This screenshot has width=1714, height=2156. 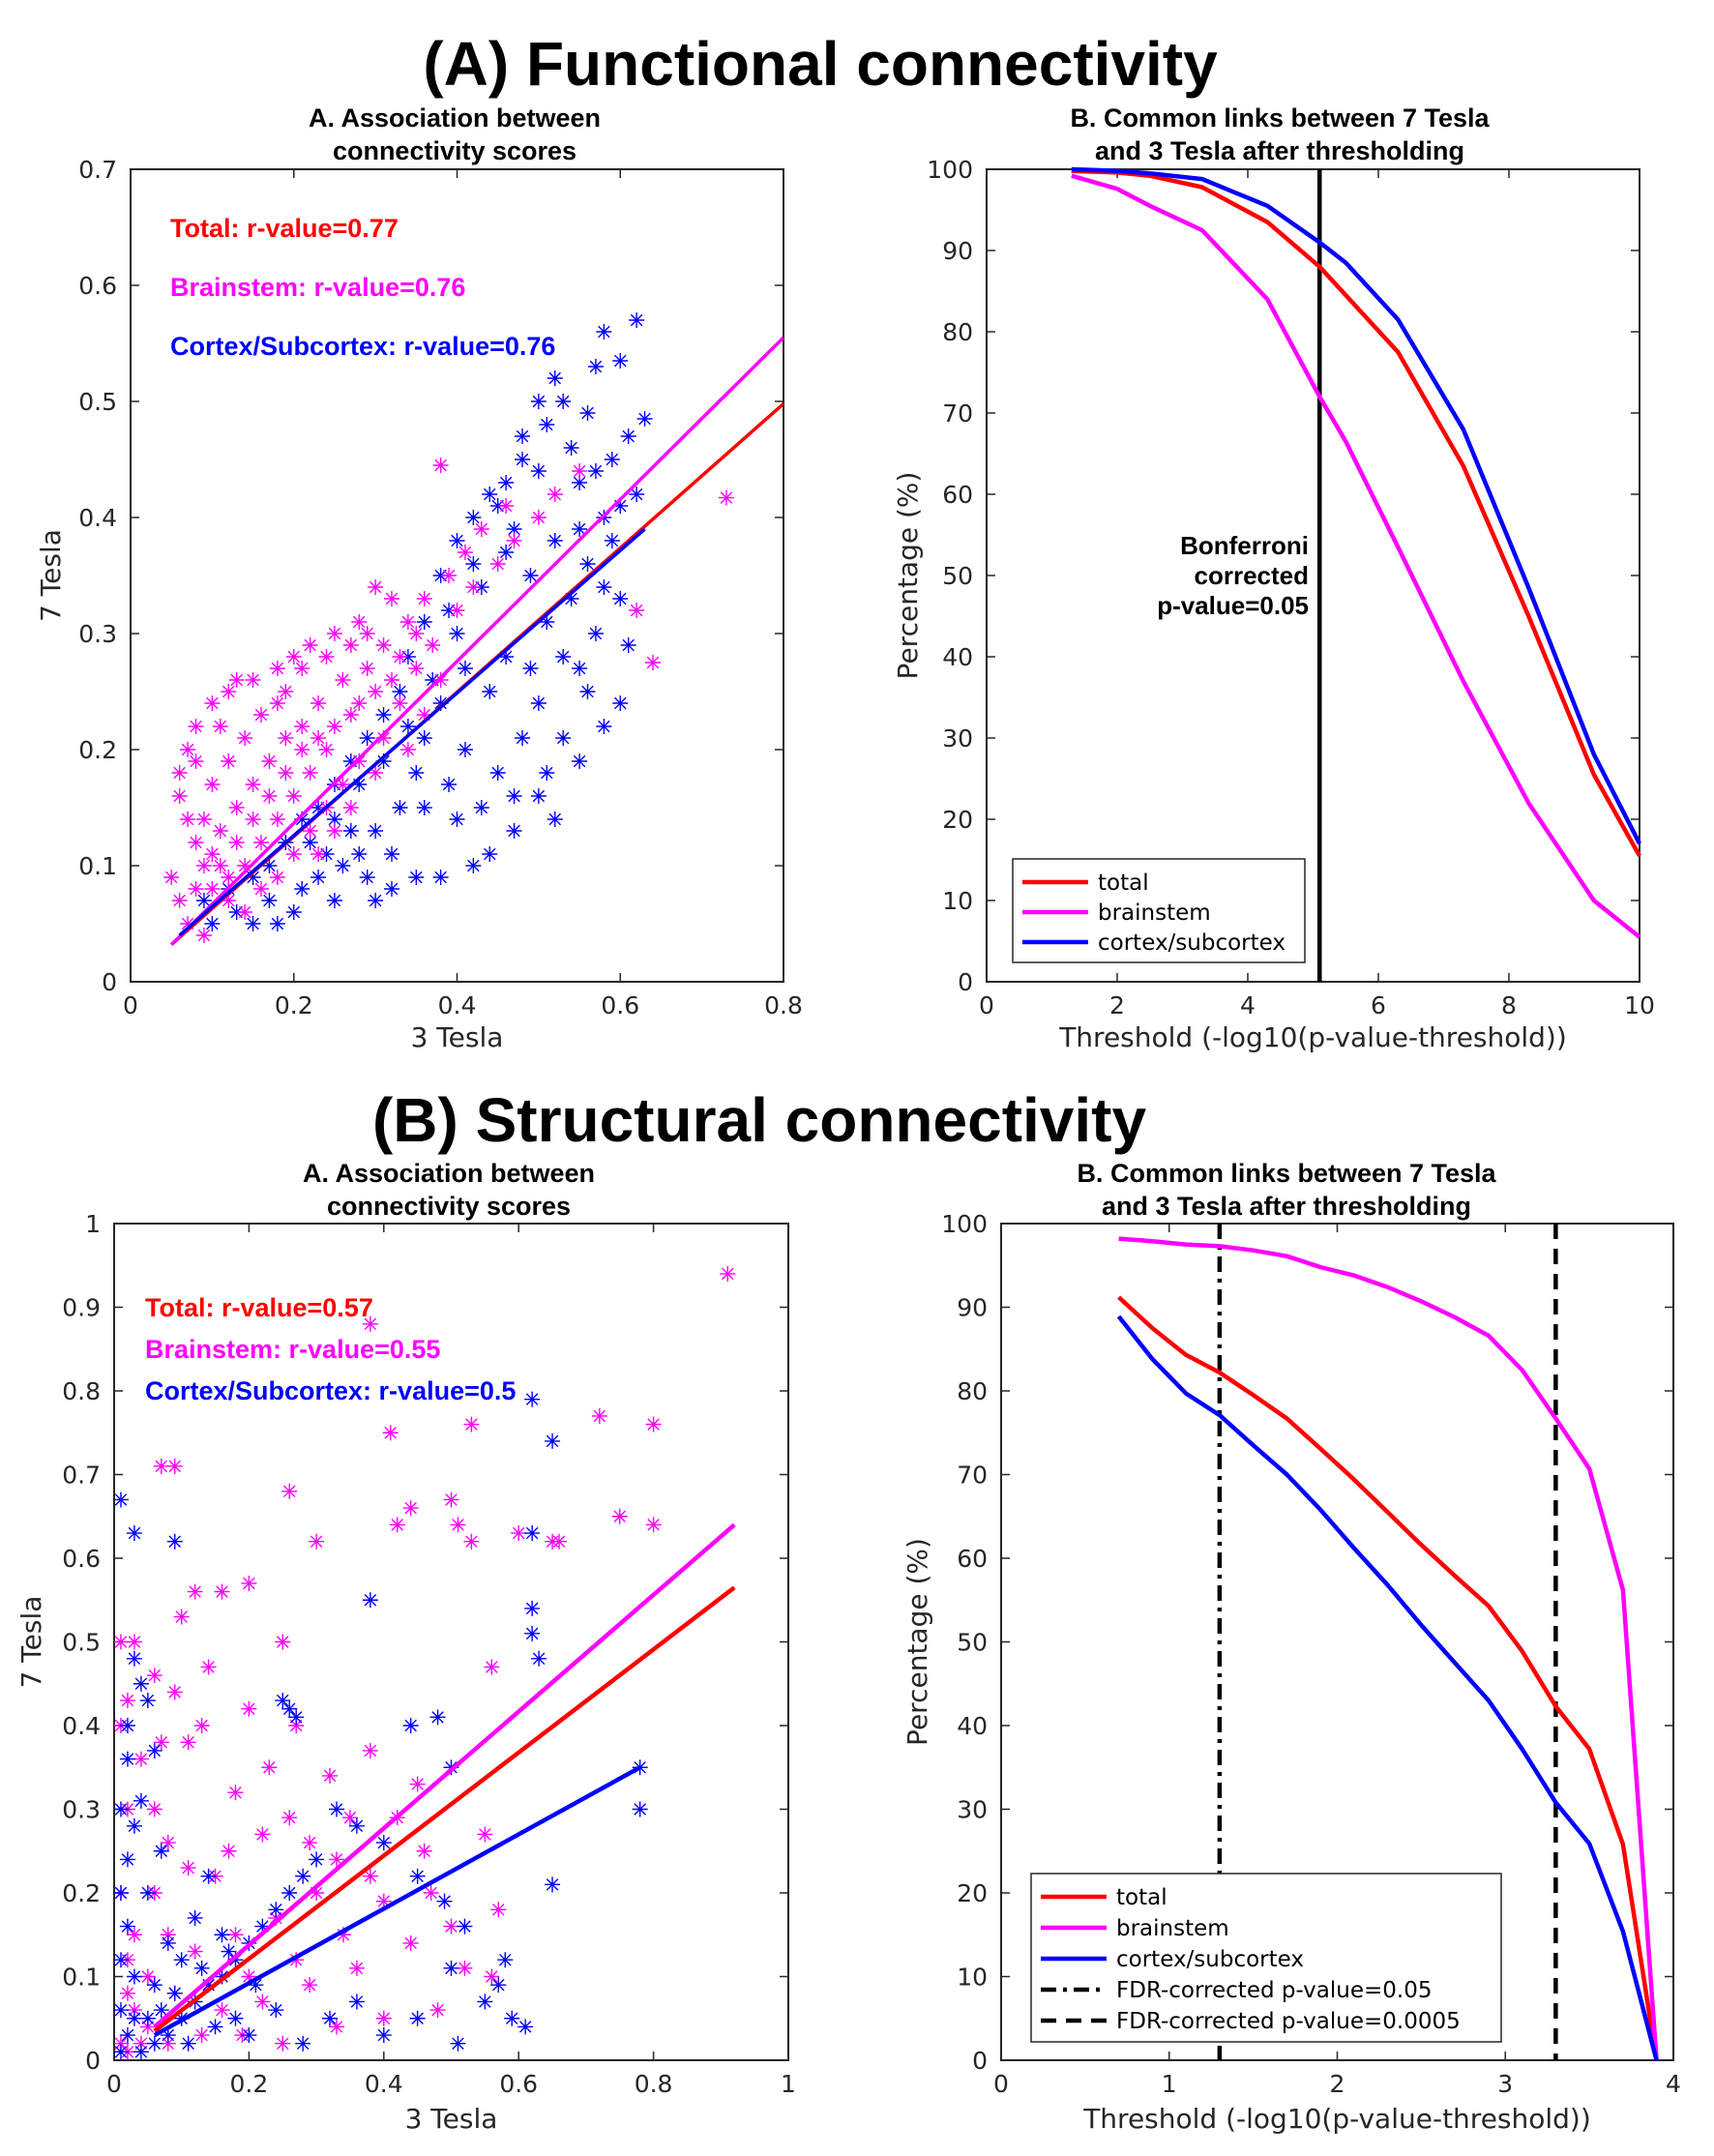 I want to click on panel-title-line2: connectivity scores, so click(x=455, y=150).